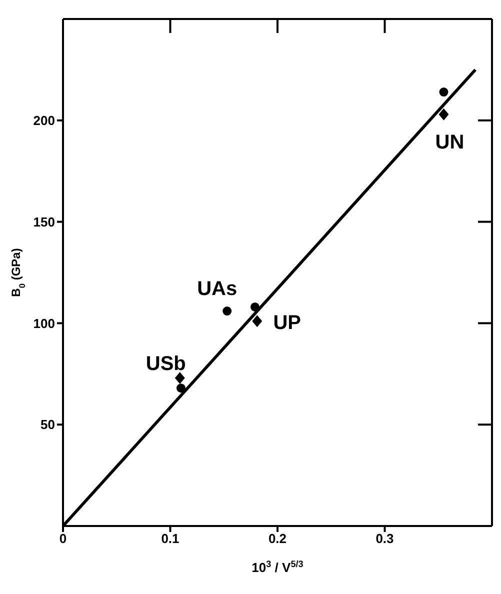 The height and width of the screenshot is (594, 501). Describe the element at coordinates (287, 323) in the screenshot. I see `annotation: UP` at that location.